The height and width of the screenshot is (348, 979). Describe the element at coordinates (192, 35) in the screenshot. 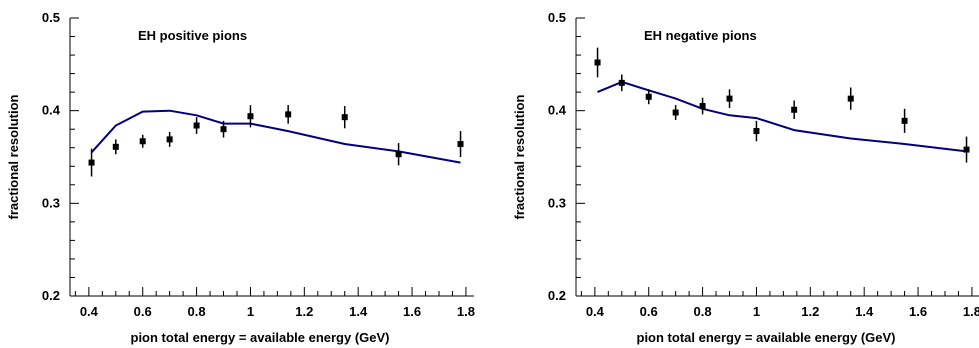

I see `chart-title: EH positive pions` at that location.